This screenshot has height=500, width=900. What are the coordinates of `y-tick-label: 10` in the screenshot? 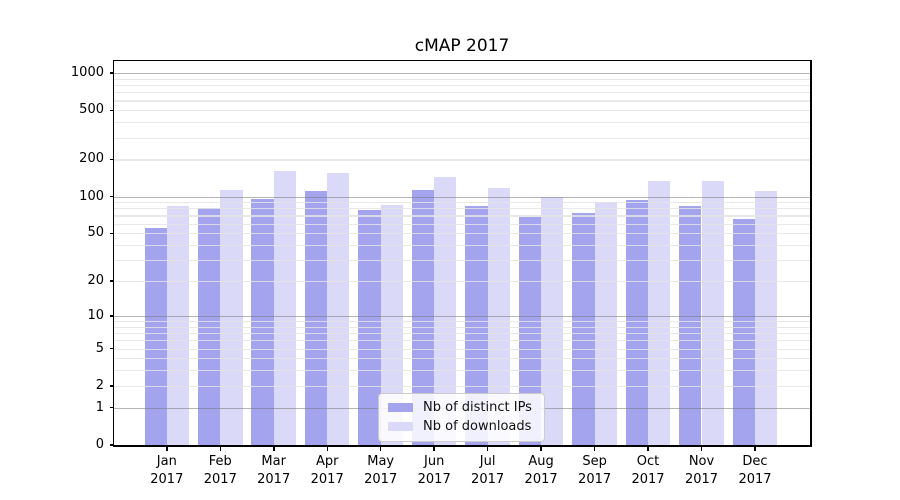 It's located at (95, 315).